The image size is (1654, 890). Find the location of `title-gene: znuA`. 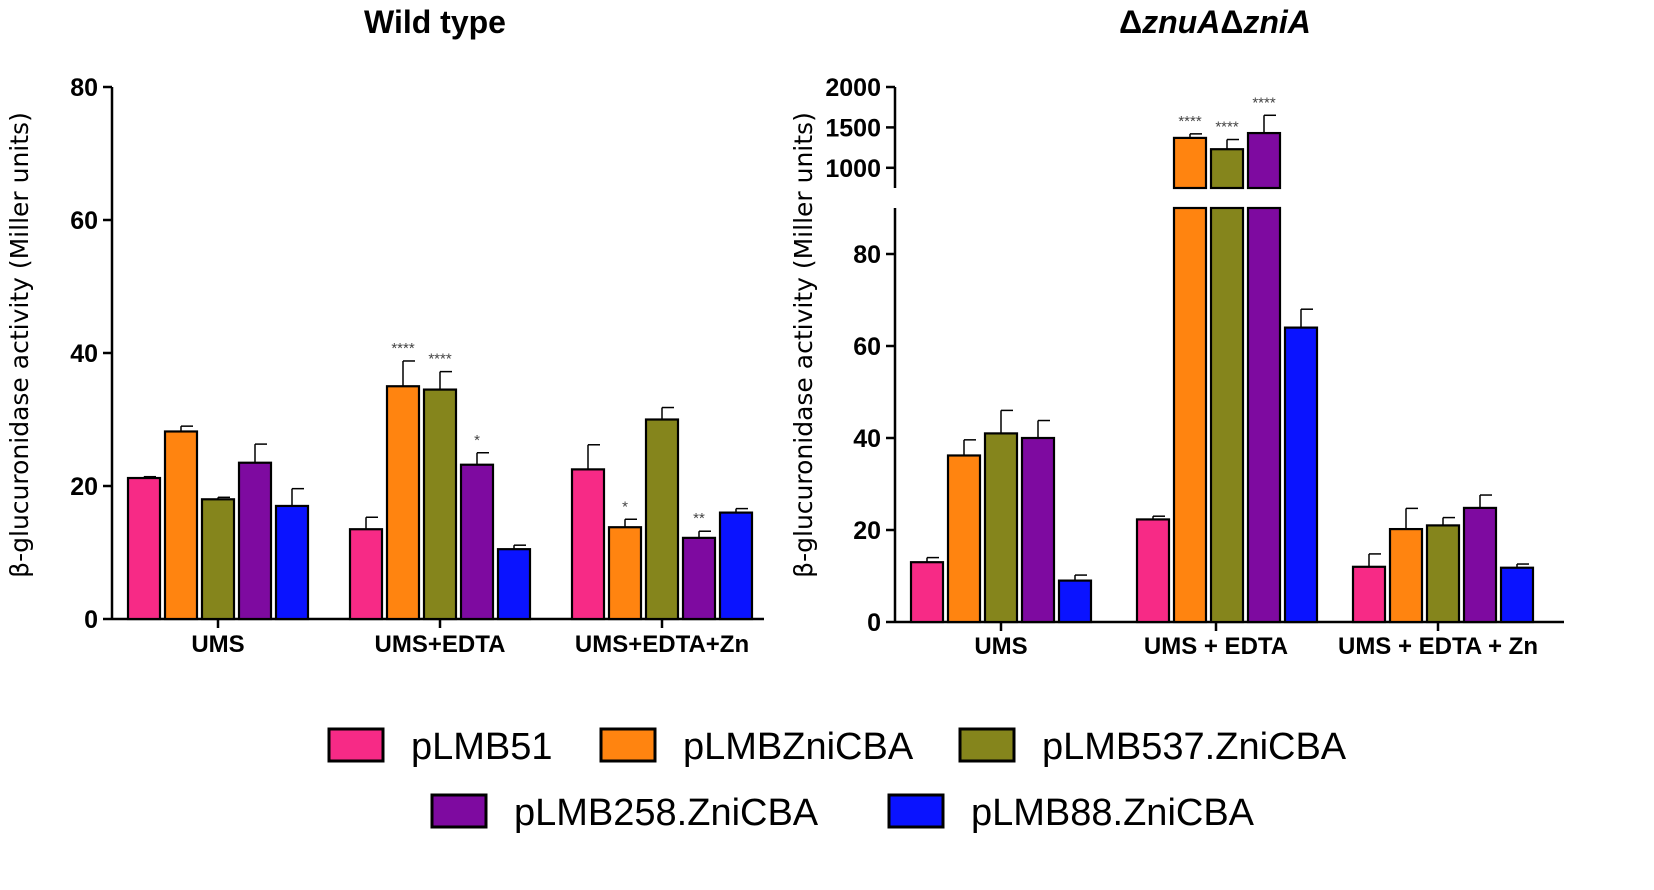

title-gene: znuA is located at coordinates (1180, 22).